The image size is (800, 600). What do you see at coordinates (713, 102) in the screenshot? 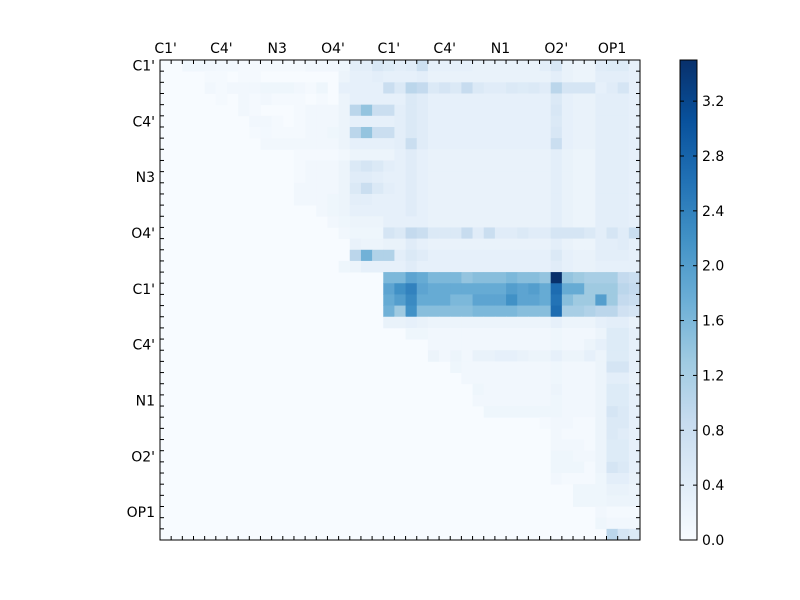
I see `colorbar-label: 3.2` at bounding box center [713, 102].